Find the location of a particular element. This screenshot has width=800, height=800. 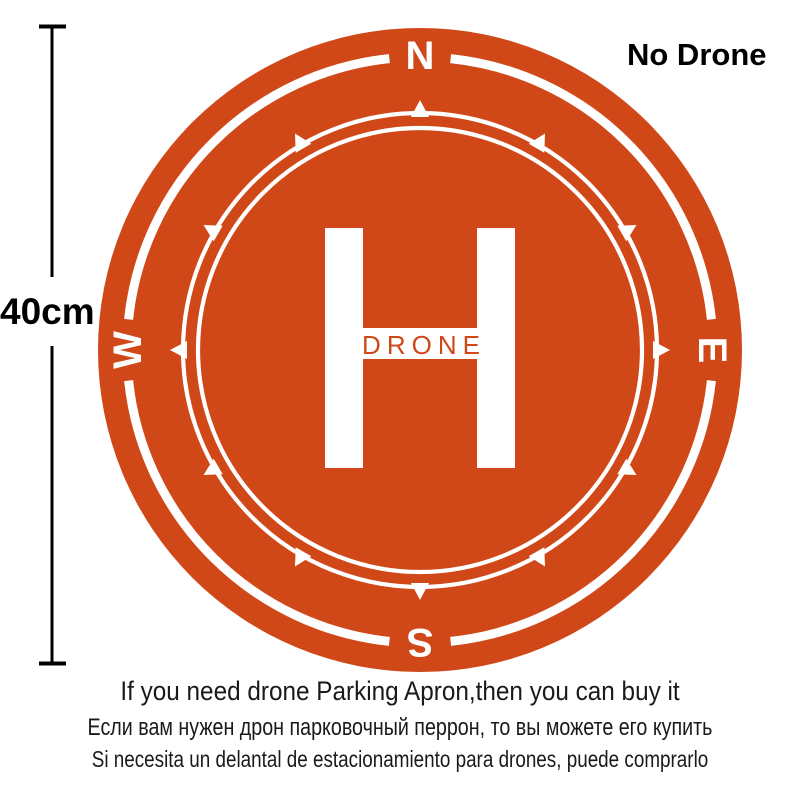

compass-south-label: S is located at coordinates (420, 642).